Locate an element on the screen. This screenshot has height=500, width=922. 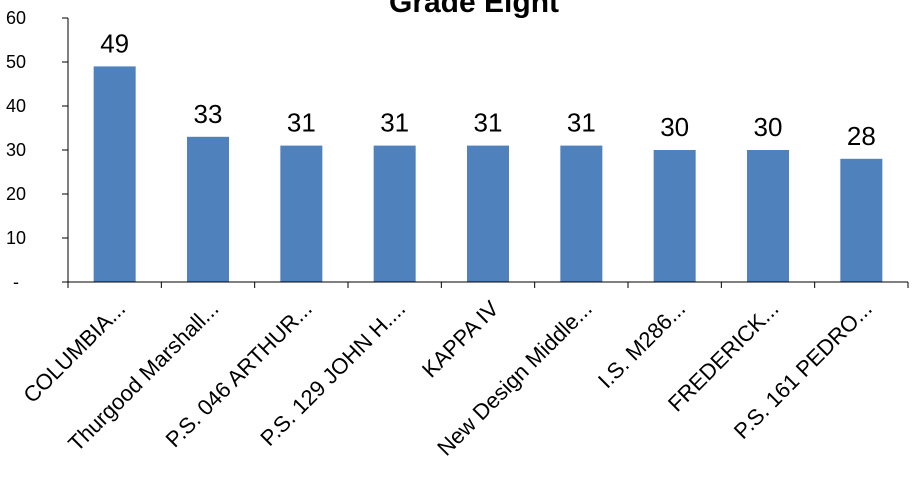
data-label: 28 is located at coordinates (861, 136).